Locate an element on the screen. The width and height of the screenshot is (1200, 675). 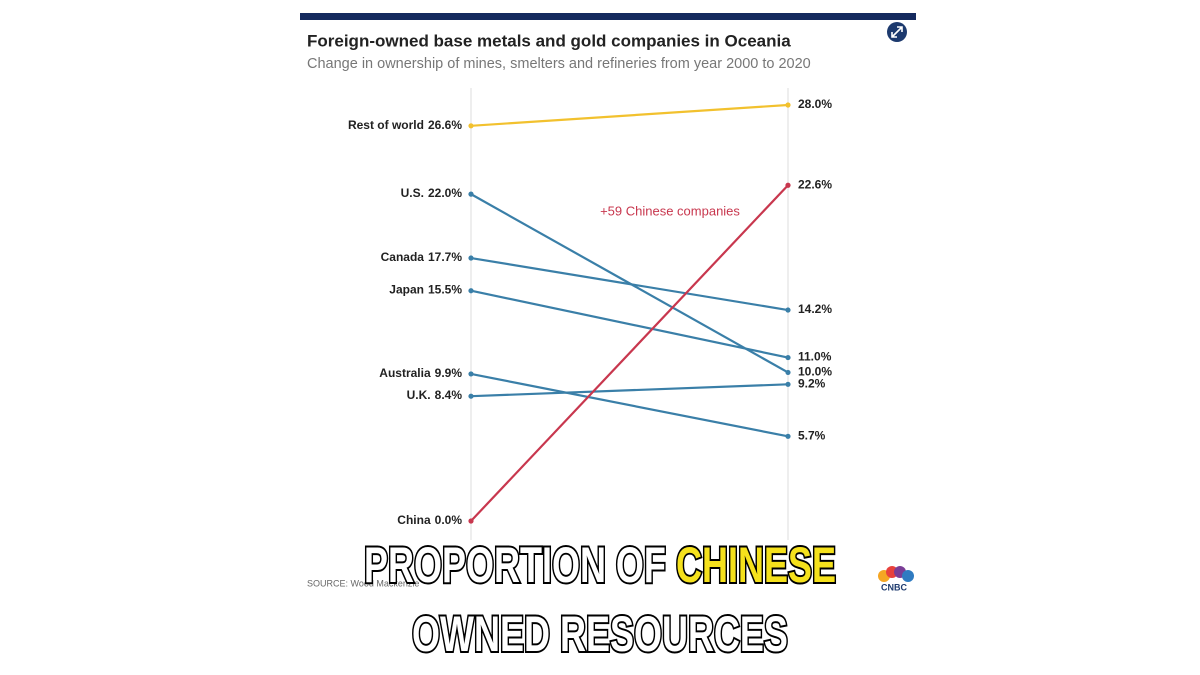
expand-glyph is located at coordinates (897, 32).